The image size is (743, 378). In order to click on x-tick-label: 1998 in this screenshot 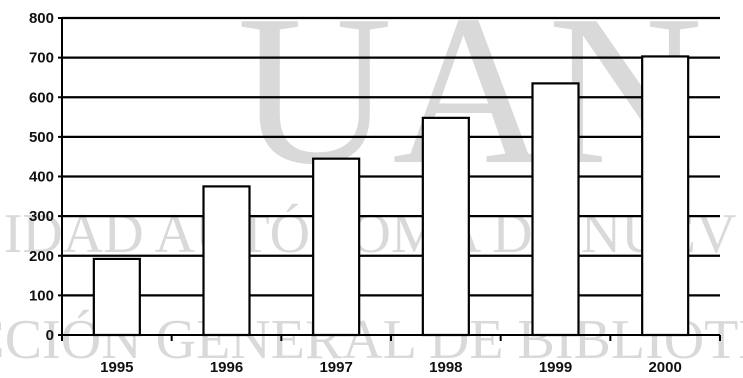, I will do `click(445, 367)`.